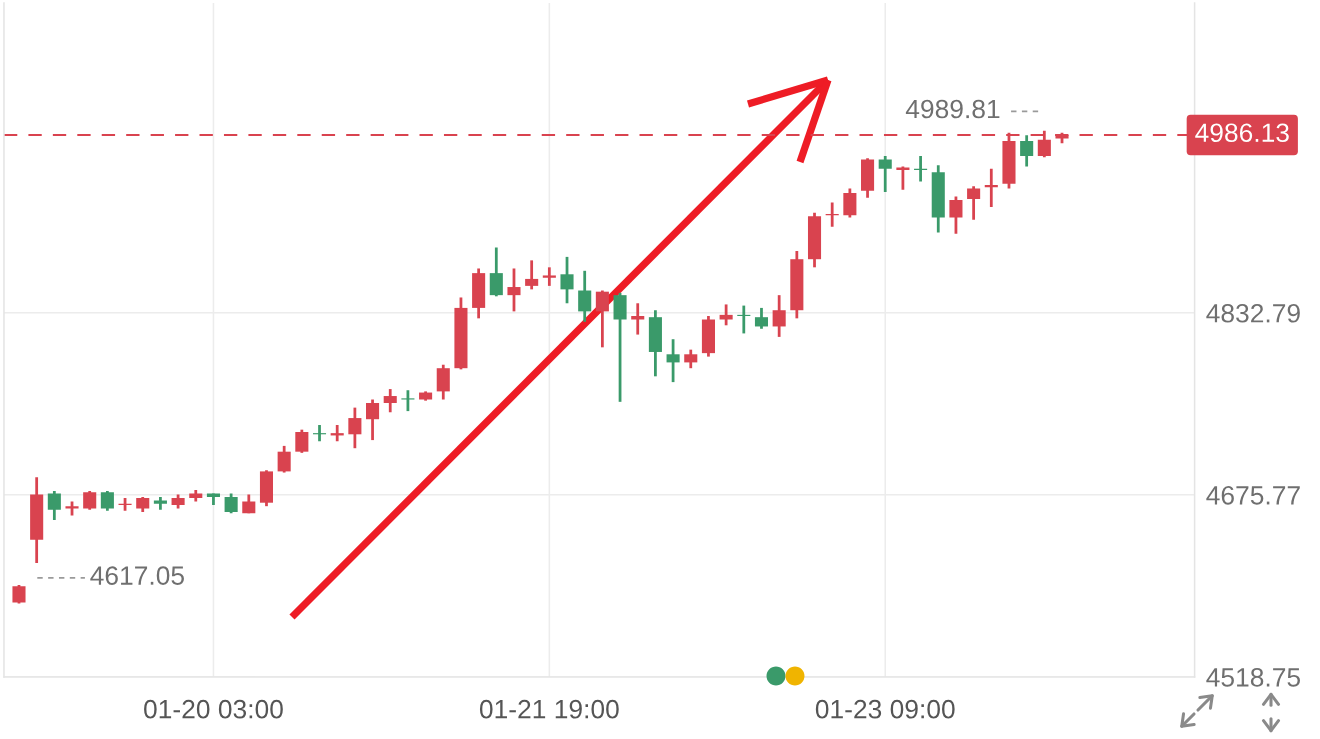  Describe the element at coordinates (1253, 495) in the screenshot. I see `y-tick-label: 4675.77` at that location.